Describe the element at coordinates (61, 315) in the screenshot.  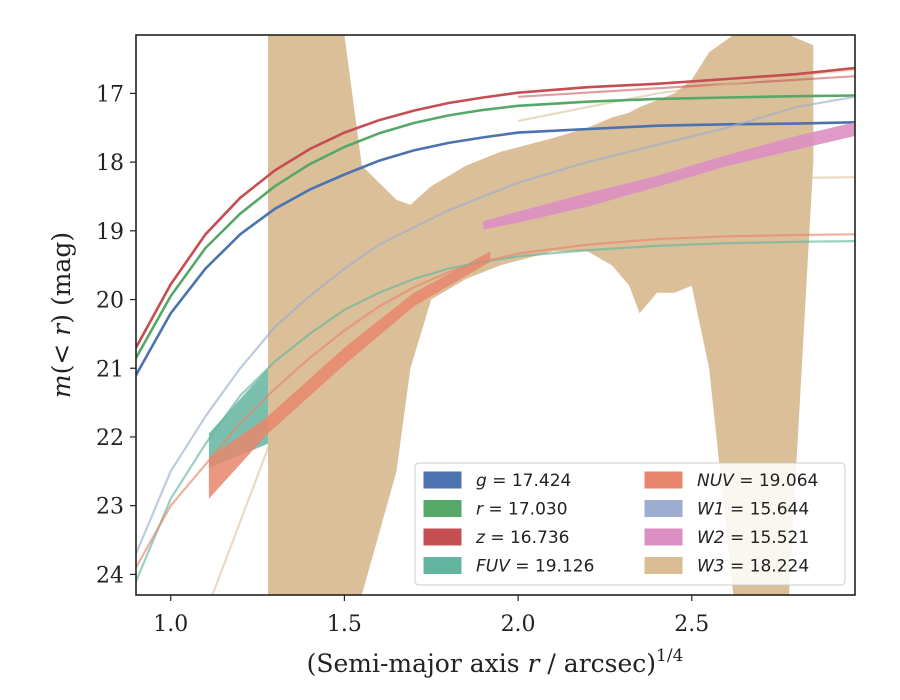
I see `y-axis-label: m(< r) (mag)` at that location.